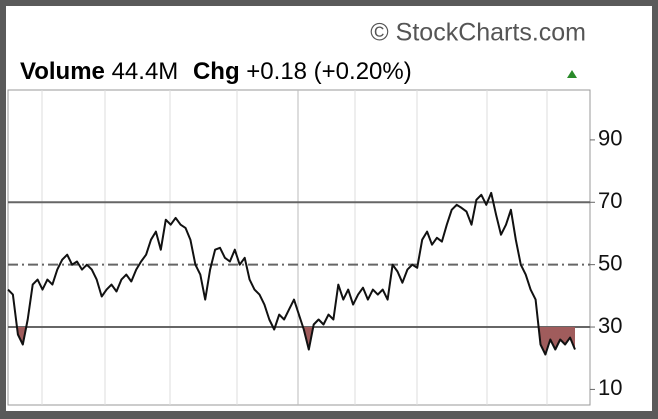 The image size is (658, 419). I want to click on y-tick-label: 10, so click(610, 387).